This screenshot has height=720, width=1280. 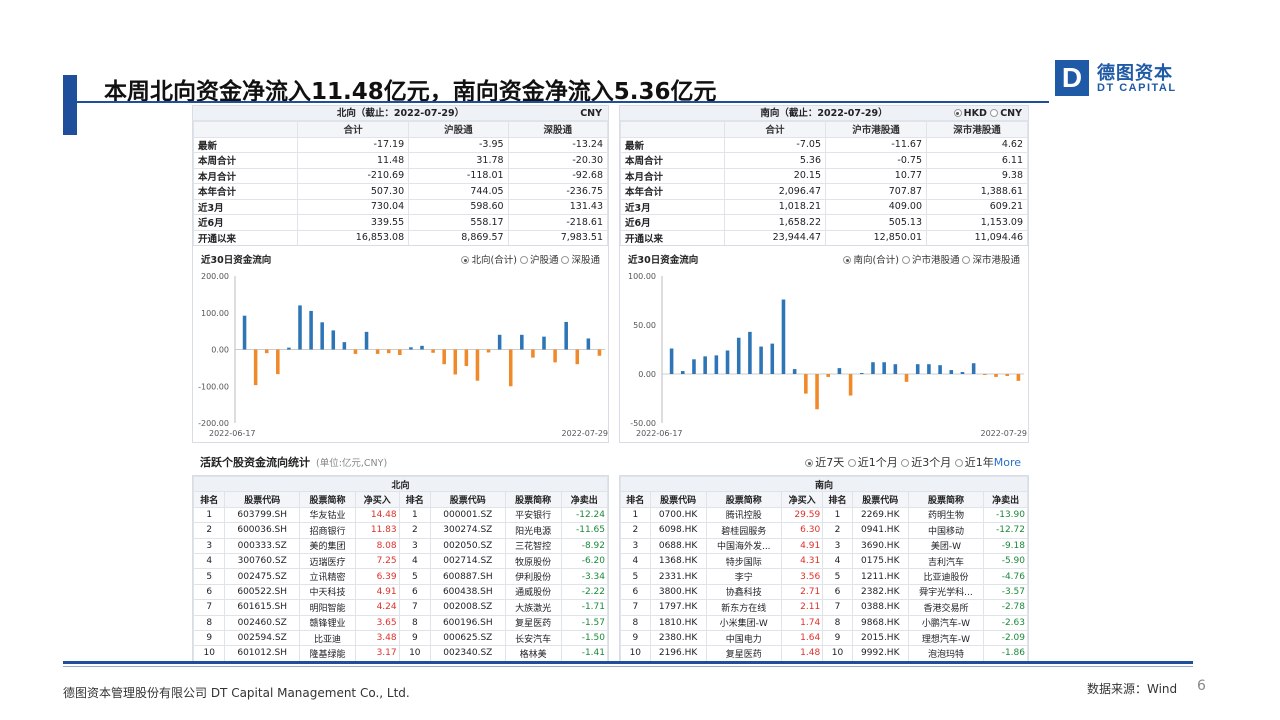 I want to click on stock-name: 李宁, so click(x=743, y=576).